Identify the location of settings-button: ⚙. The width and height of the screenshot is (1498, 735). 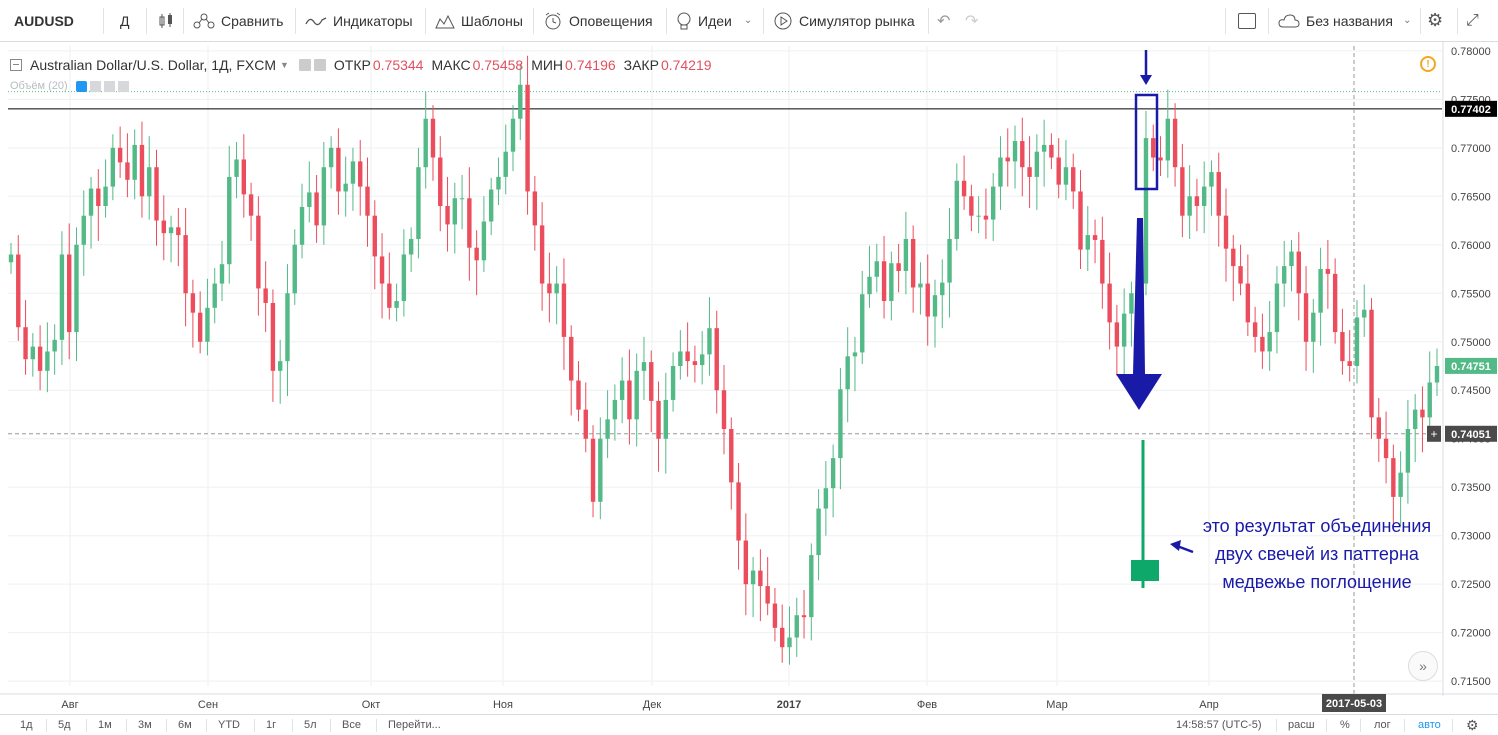
(1435, 20).